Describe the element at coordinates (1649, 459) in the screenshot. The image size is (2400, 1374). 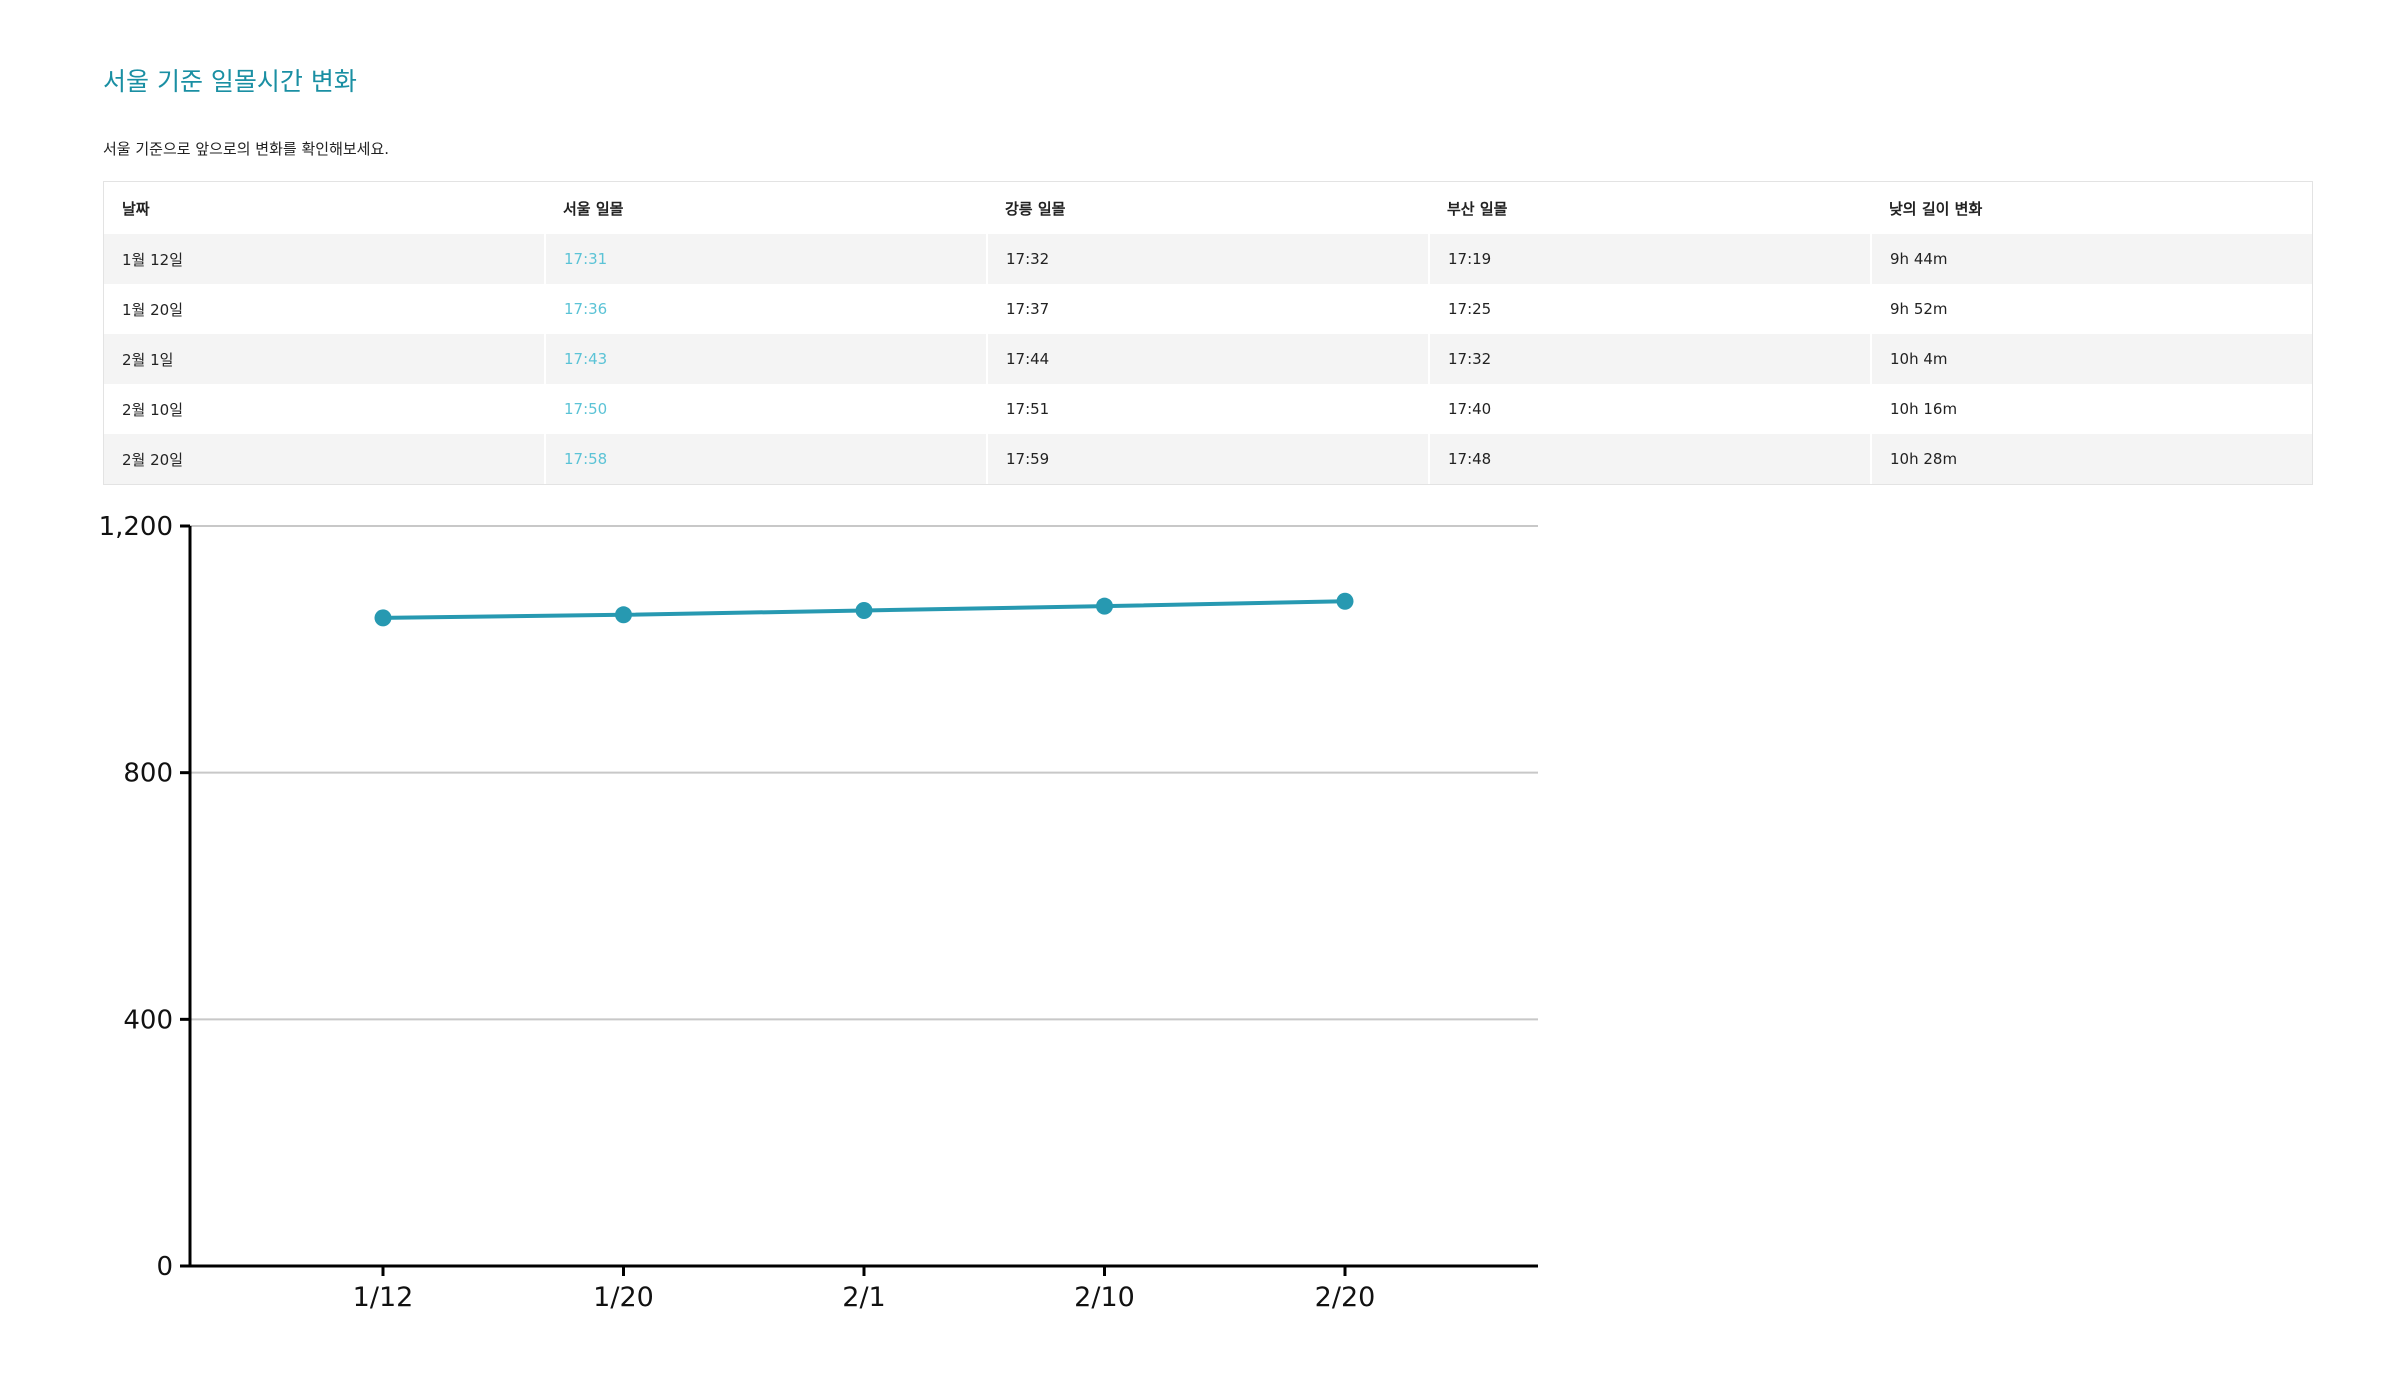
I see `cell-busan-sunset: 17:48` at that location.